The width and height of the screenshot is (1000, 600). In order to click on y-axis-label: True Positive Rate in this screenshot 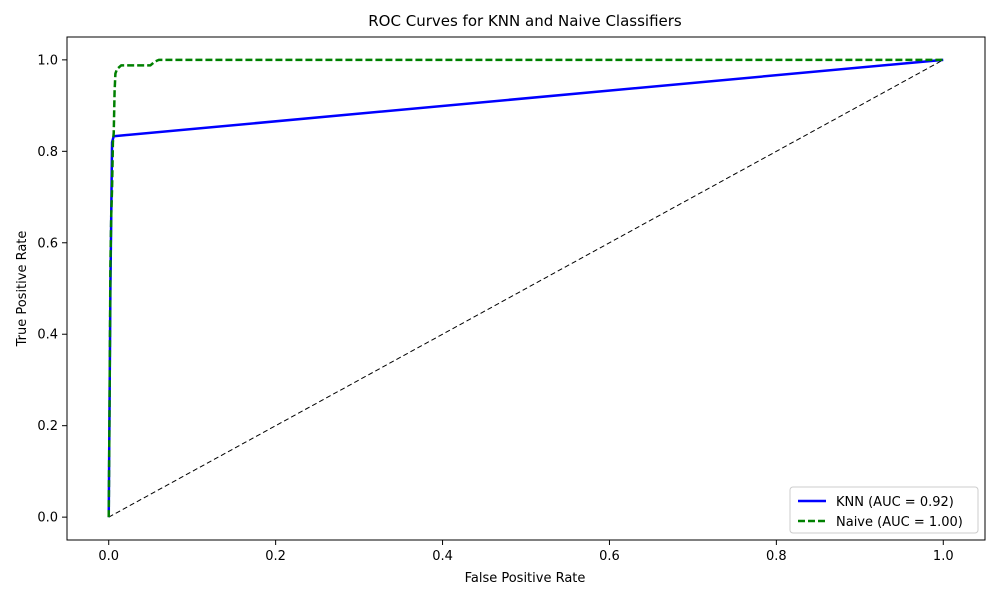, I will do `click(22, 289)`.